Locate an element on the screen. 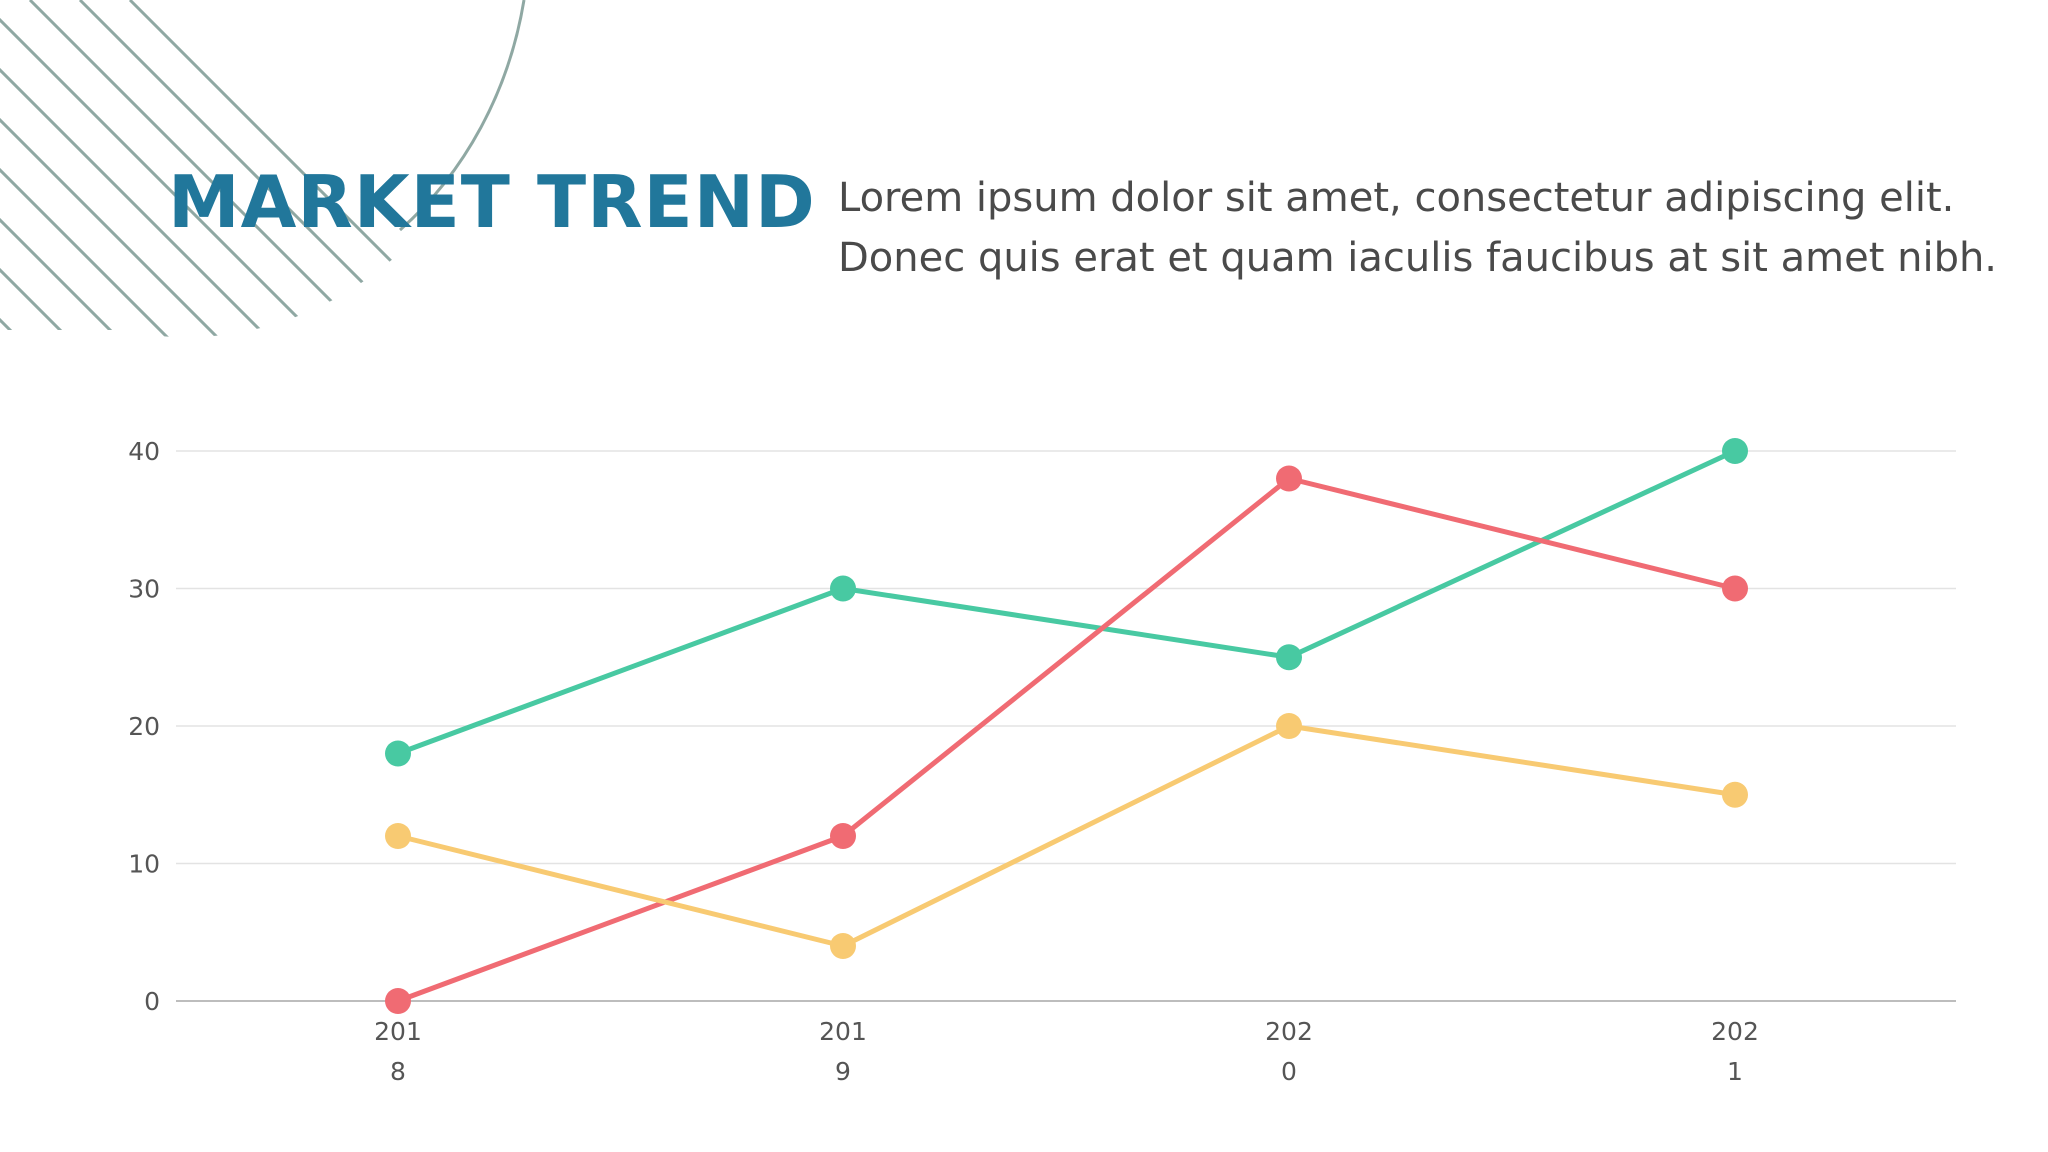 The image size is (2048, 1152). decorative-stripes is located at coordinates (263, 169).